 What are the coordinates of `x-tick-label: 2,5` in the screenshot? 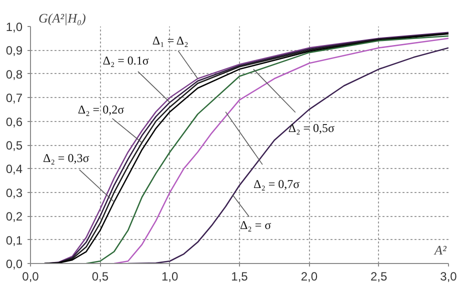 It's located at (379, 277).